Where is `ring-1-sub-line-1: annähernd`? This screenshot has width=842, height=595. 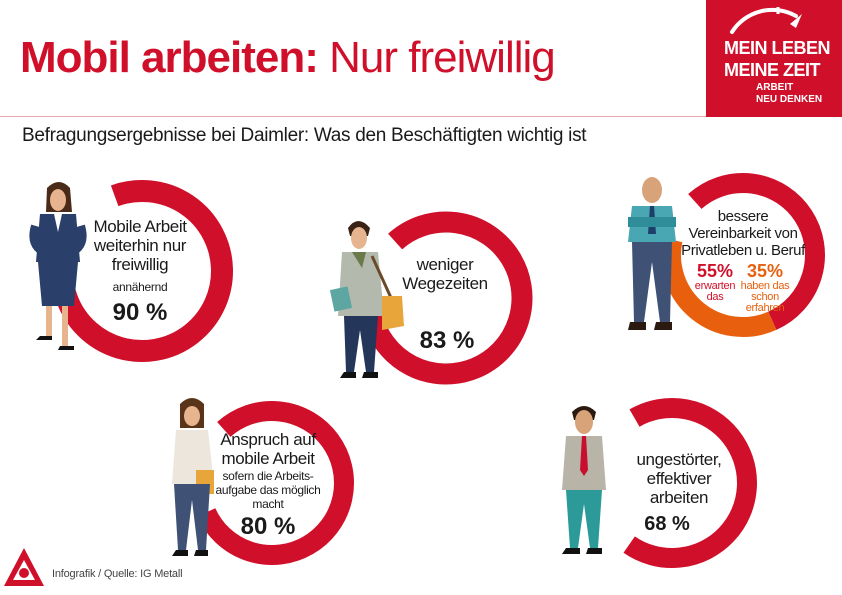
ring-1-sub-line-1: annähernd is located at coordinates (140, 287).